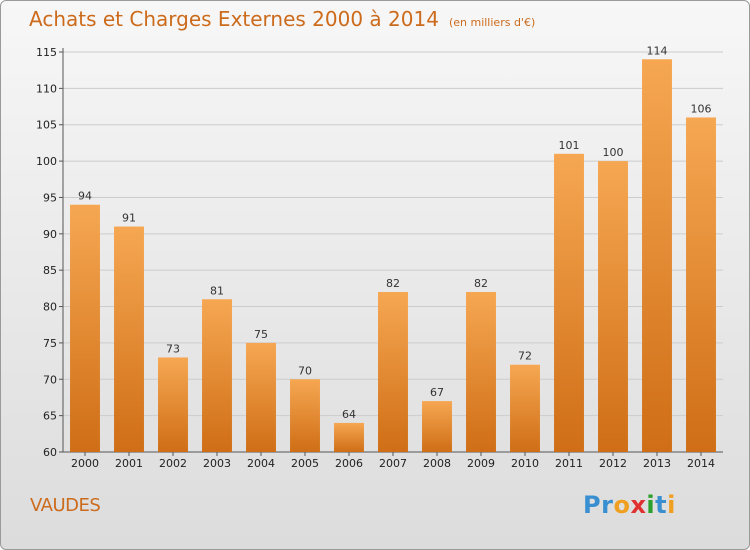  I want to click on data-label: 64, so click(349, 414).